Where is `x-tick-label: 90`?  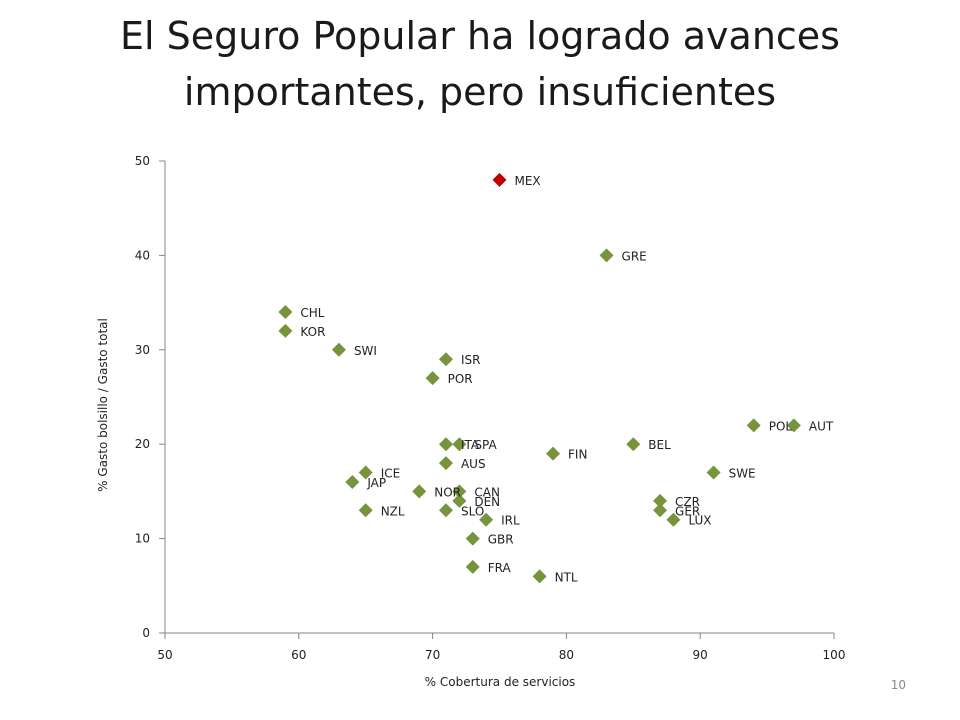 x-tick-label: 90 is located at coordinates (700, 655).